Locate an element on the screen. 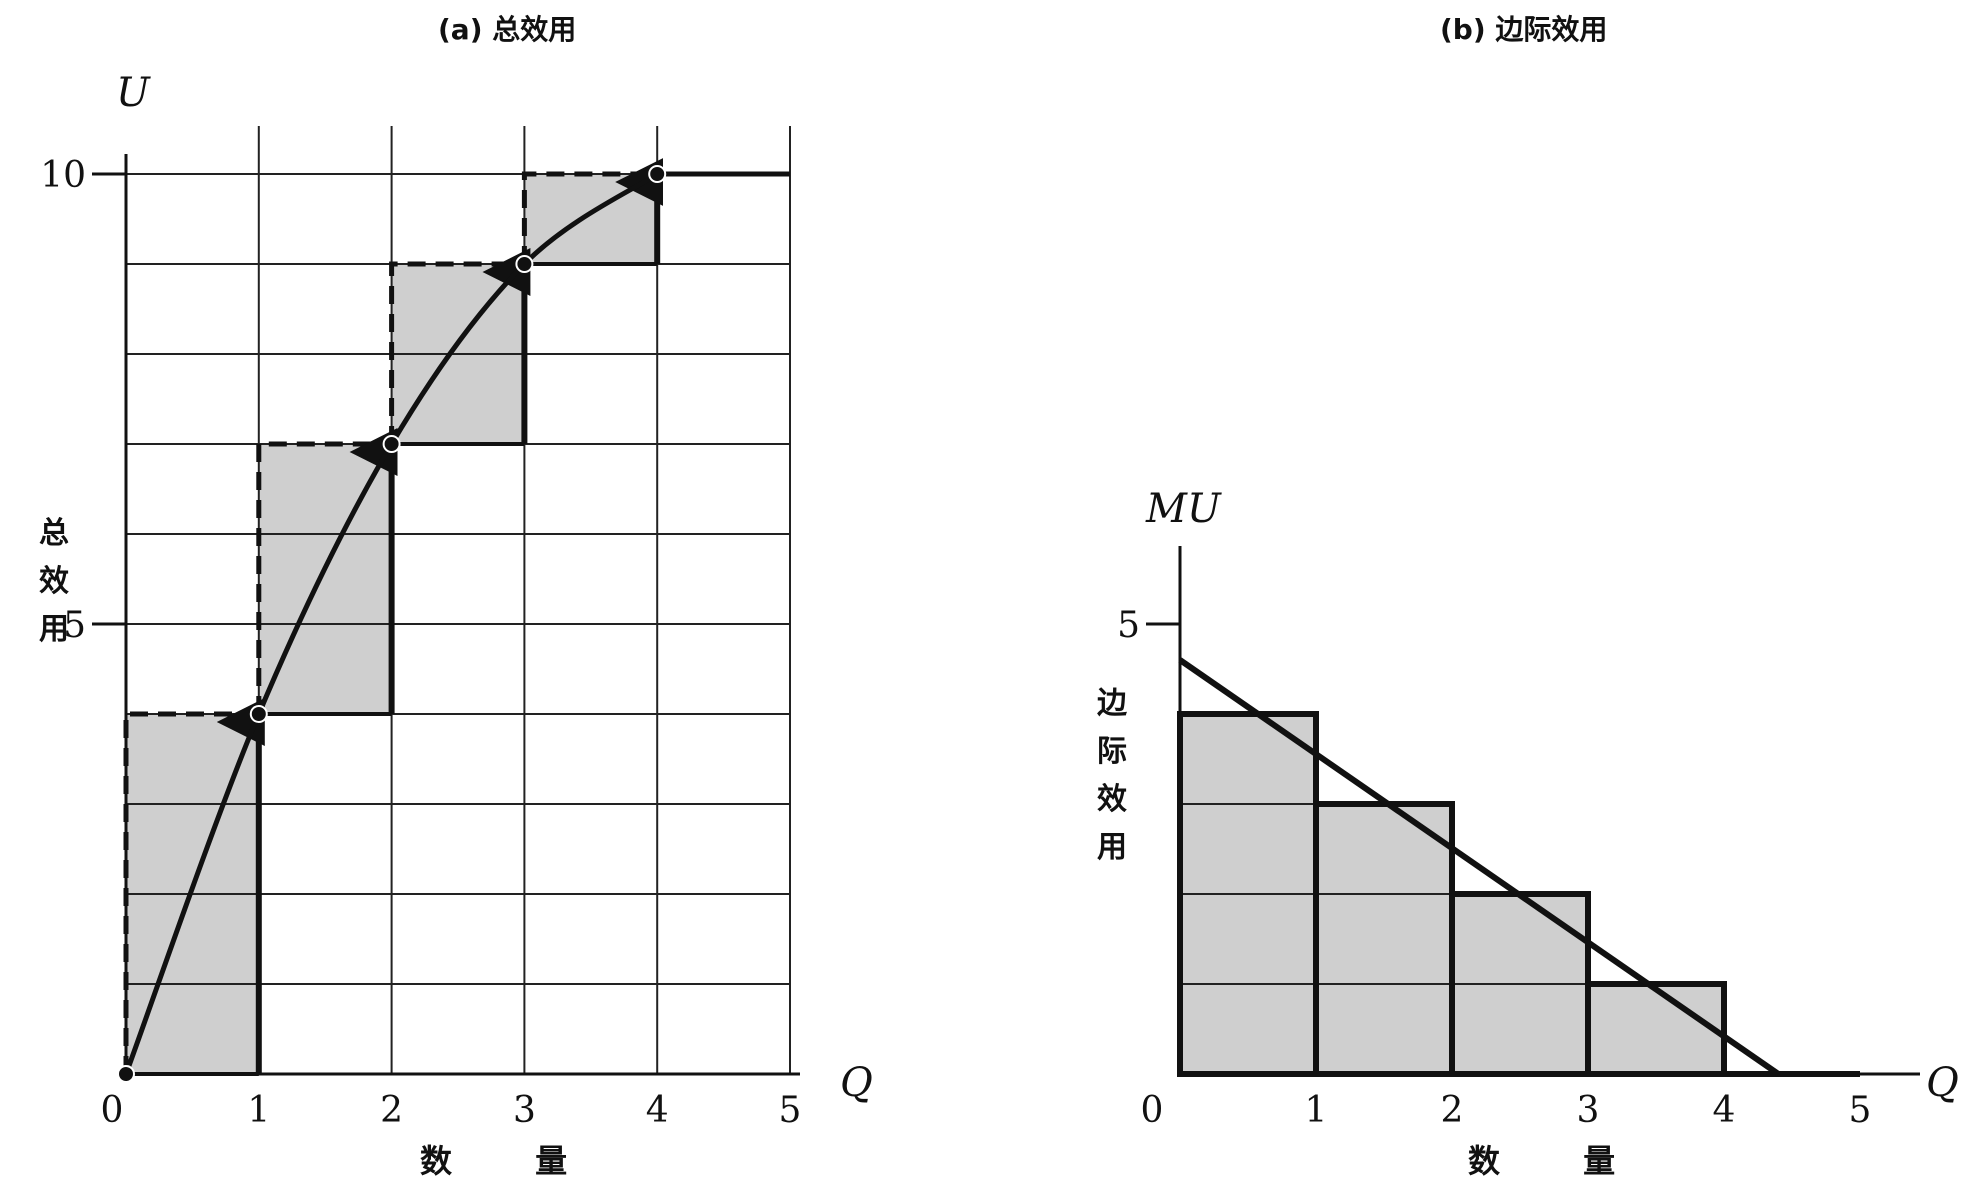  panel-b-y-symbol: MU is located at coordinates (1183, 509).